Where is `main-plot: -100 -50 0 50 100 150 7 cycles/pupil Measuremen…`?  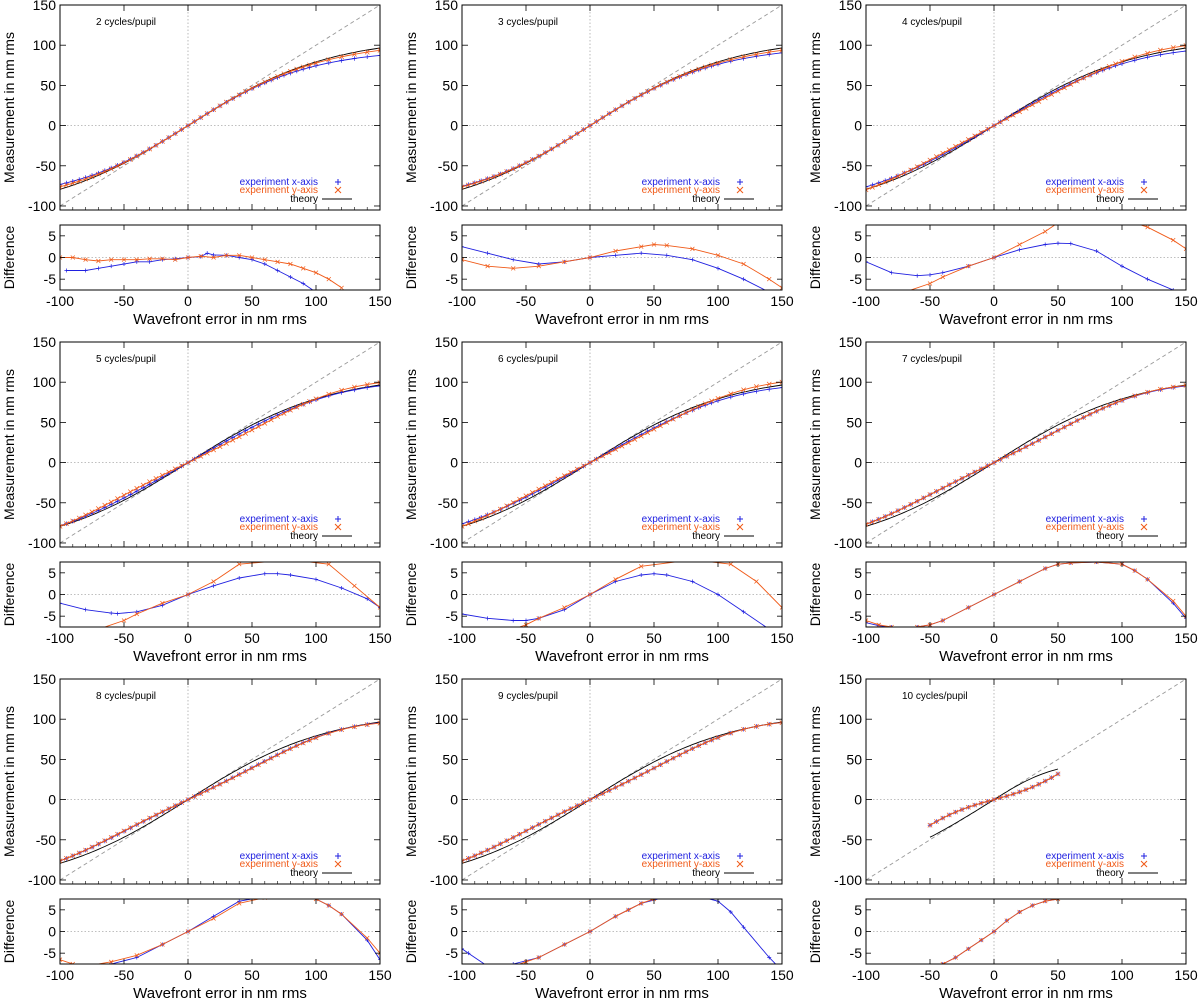 main-plot: -100 -50 0 50 100 150 7 cycles/pupil Measuremen… is located at coordinates (997, 442).